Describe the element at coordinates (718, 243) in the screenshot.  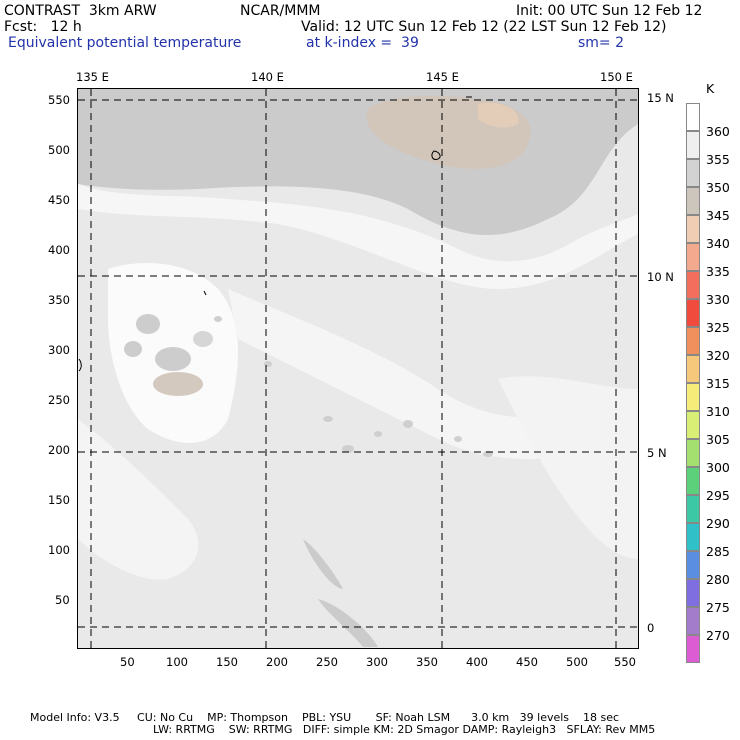
I see `legend-level-label: 340` at that location.